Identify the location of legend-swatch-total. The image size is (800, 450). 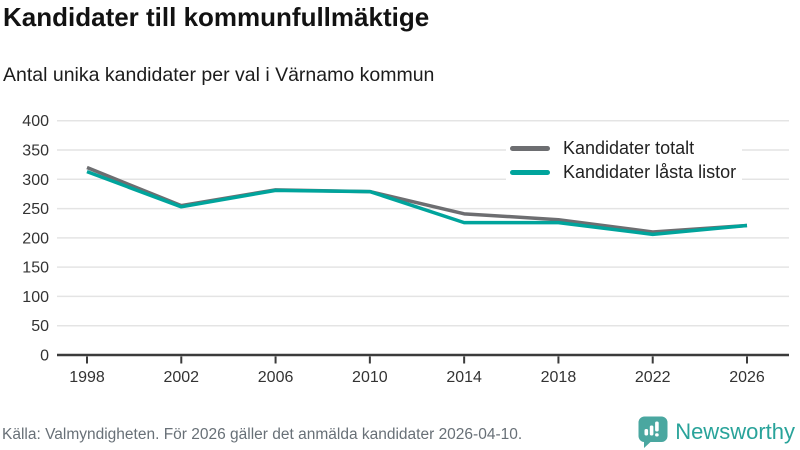
(530, 148).